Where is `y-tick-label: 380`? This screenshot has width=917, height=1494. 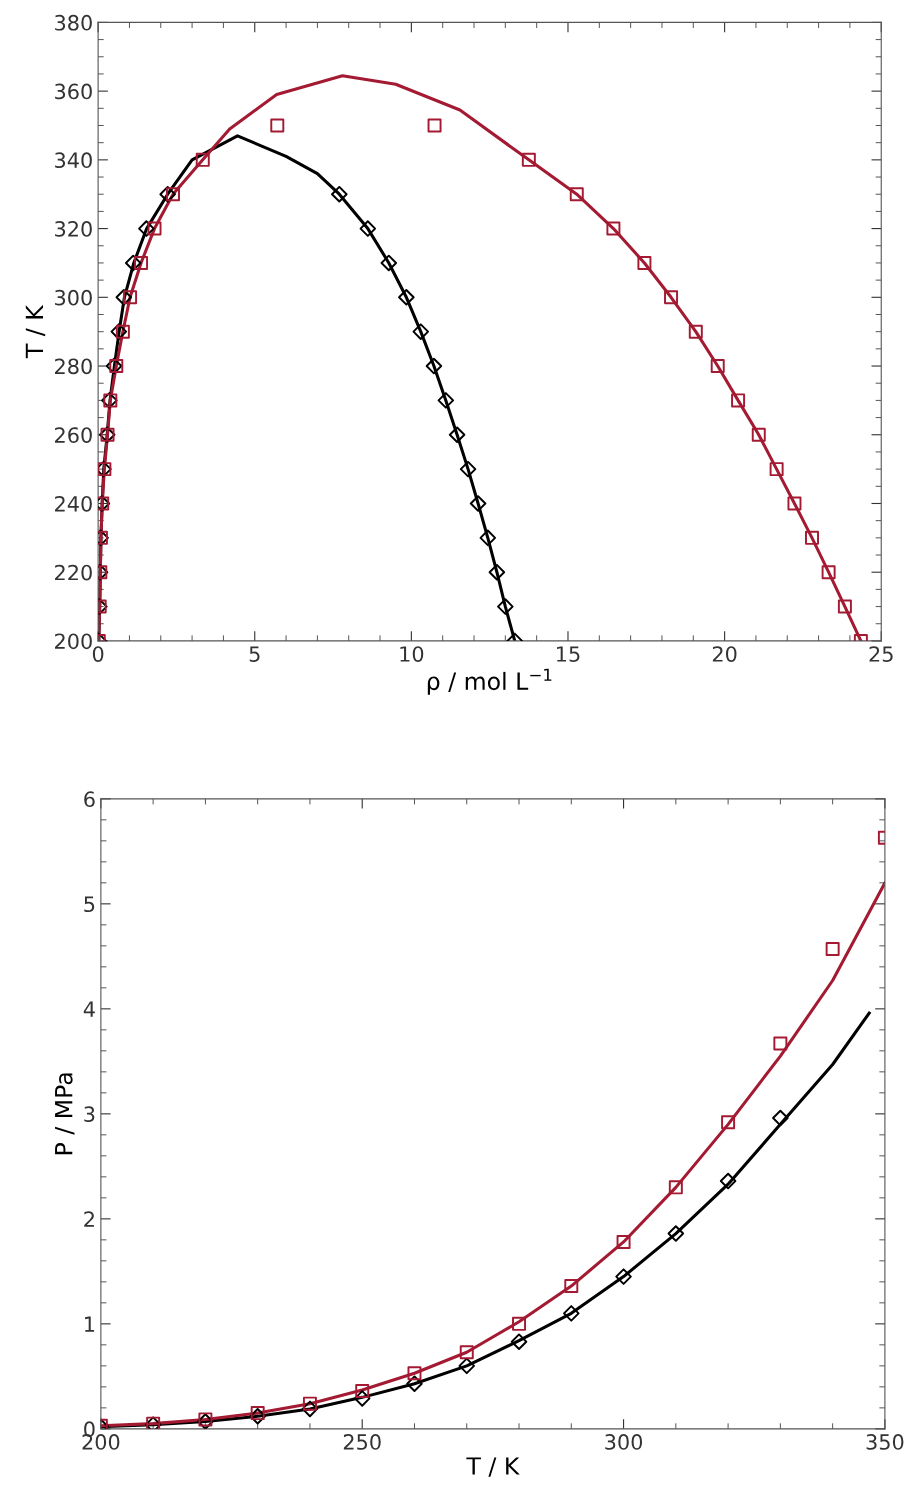 y-tick-label: 380 is located at coordinates (73, 22).